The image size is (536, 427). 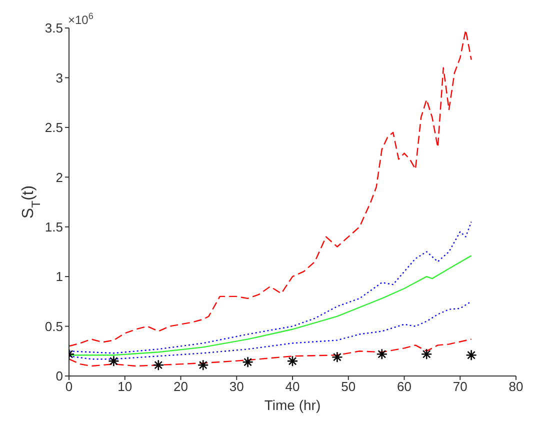 I want to click on x-tick-label: 20, so click(x=181, y=386).